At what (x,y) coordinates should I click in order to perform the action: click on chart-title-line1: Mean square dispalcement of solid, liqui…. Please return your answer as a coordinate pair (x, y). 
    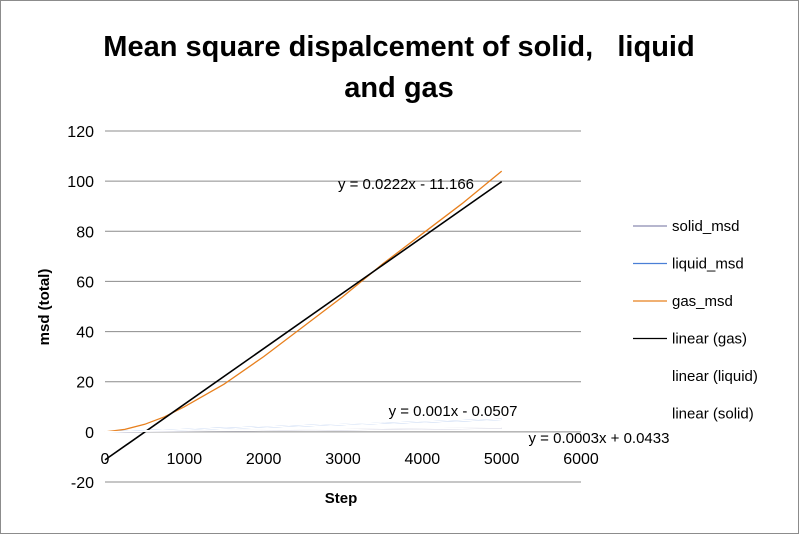
    Looking at the image, I should click on (398, 47).